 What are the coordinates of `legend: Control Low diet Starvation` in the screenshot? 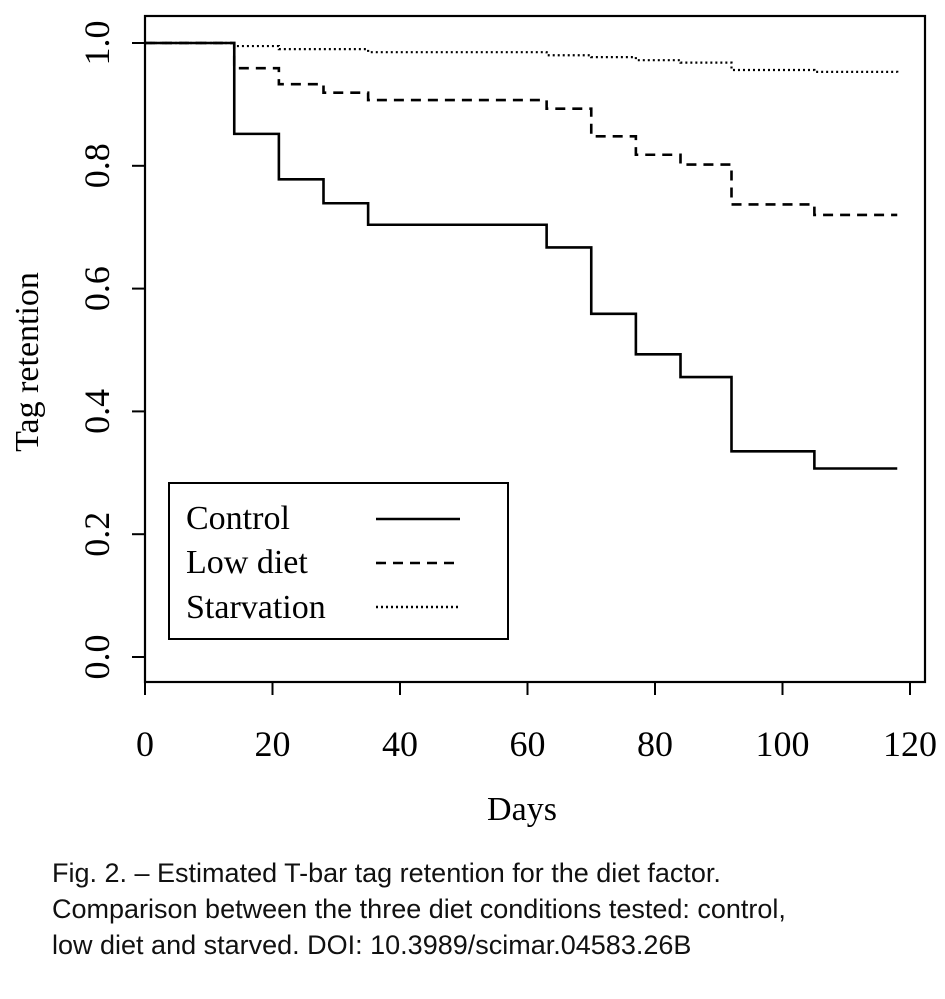 It's located at (338, 561).